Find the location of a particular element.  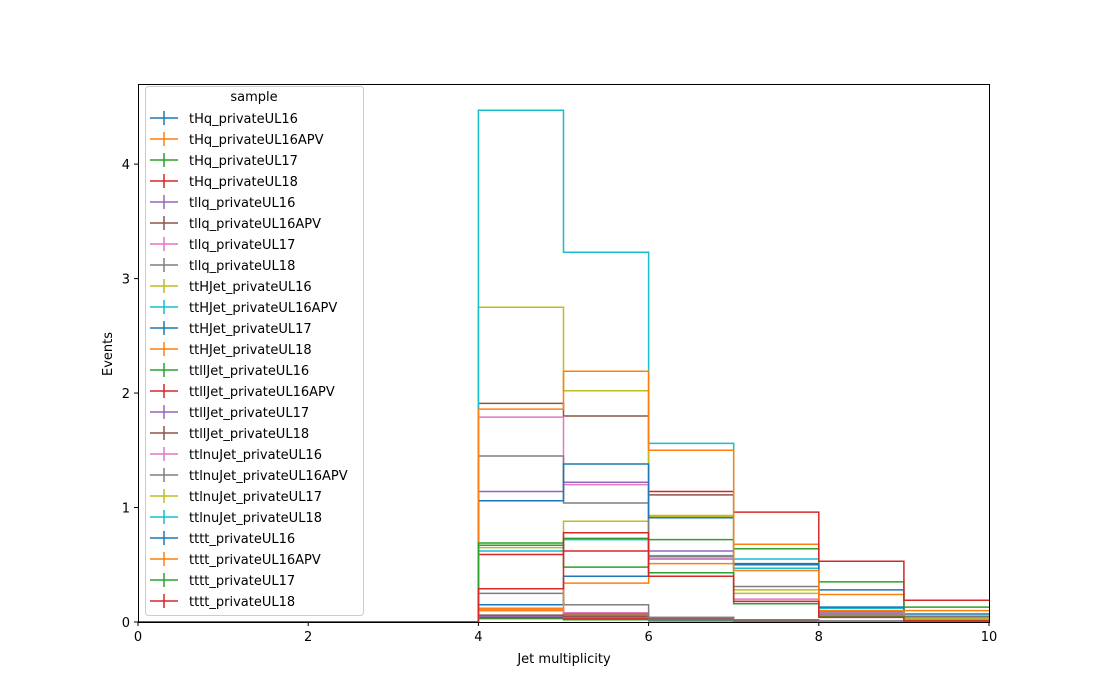

legend-item: tllq_privateUL16APV is located at coordinates (235, 224).